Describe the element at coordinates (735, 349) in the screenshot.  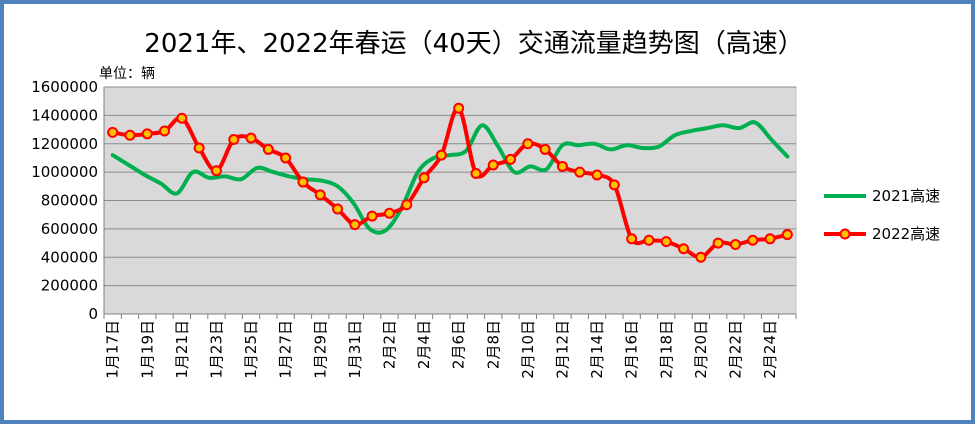
I see `x-tick-label: 2月22日` at that location.